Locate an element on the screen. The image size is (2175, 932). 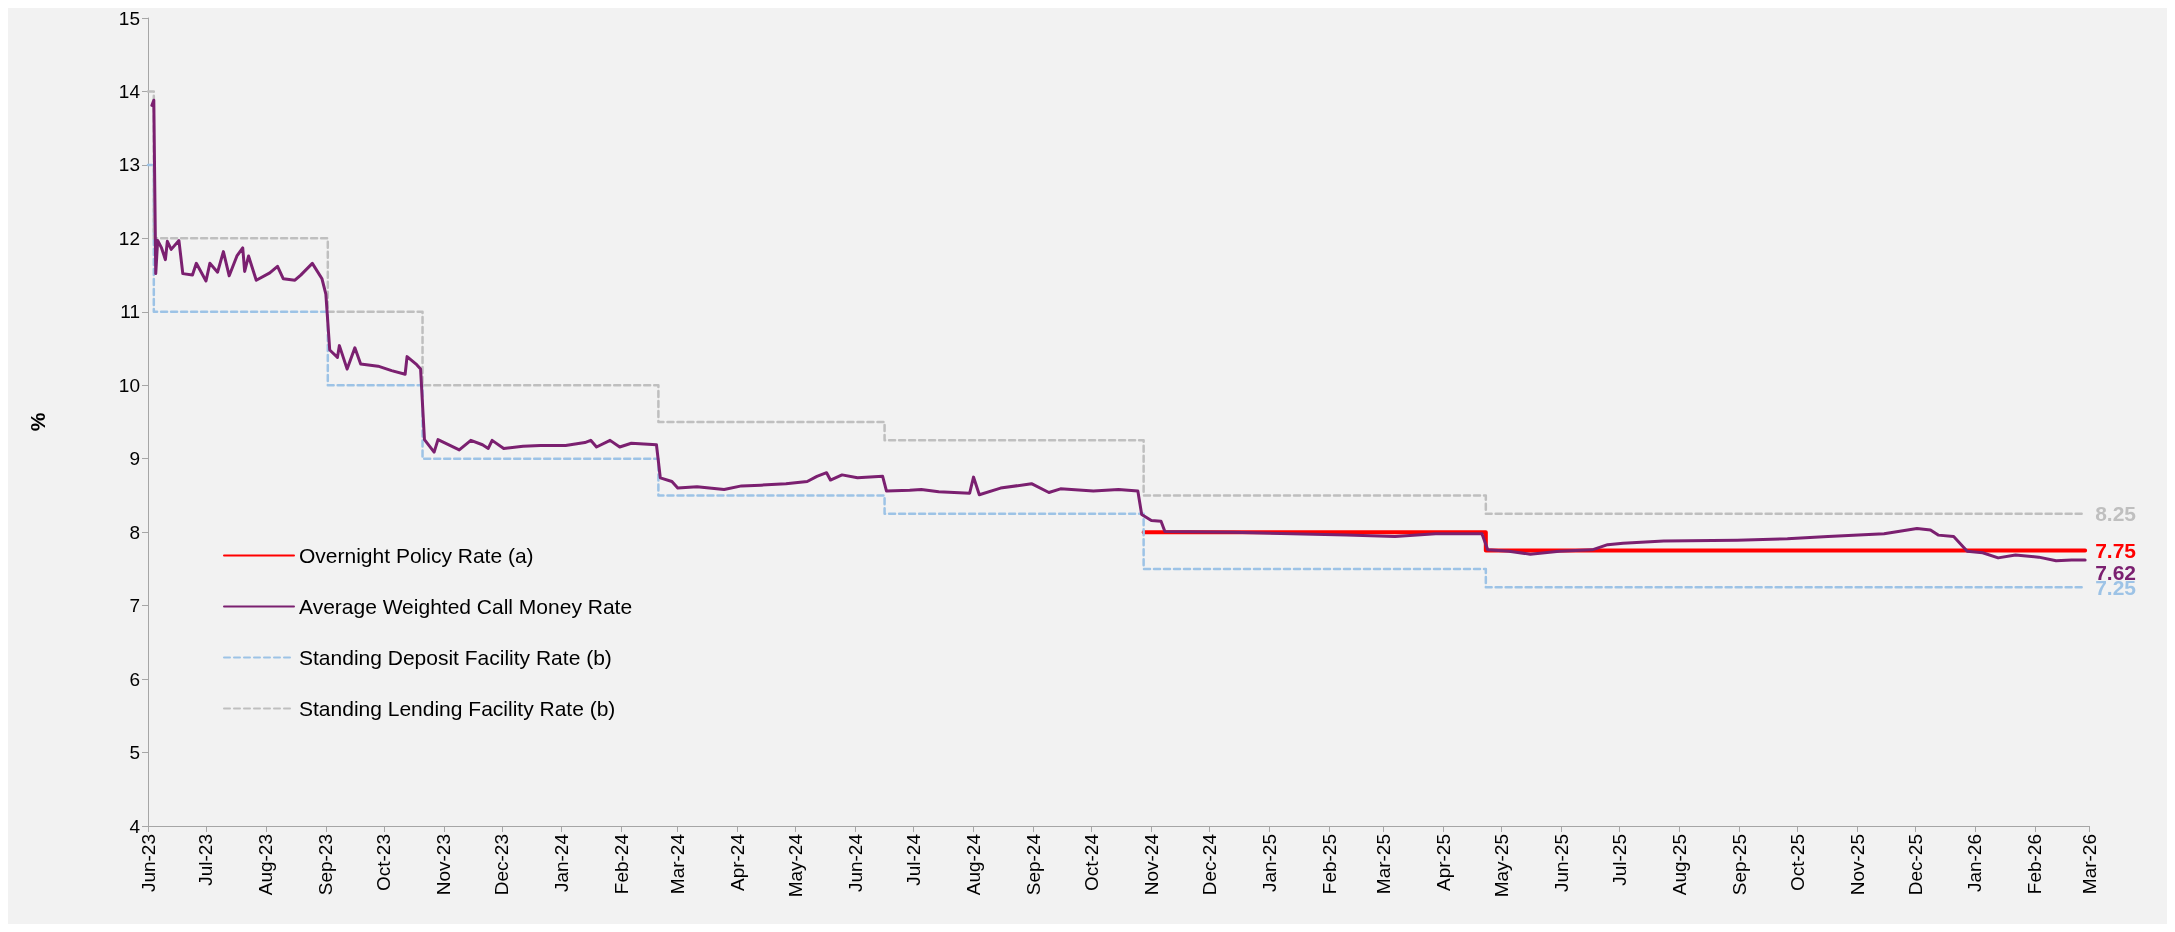
y-tick-label: 7 is located at coordinates (134, 606).